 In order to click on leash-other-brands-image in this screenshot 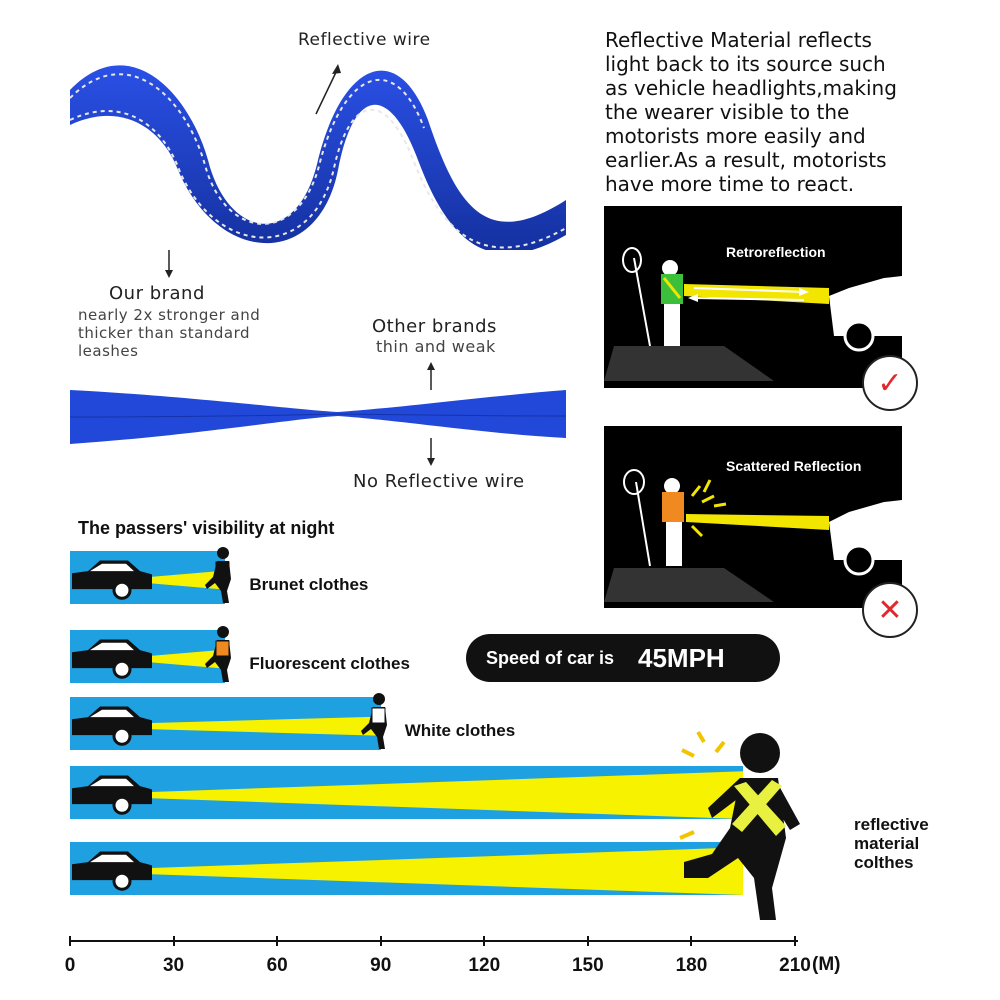, I will do `click(318, 417)`.